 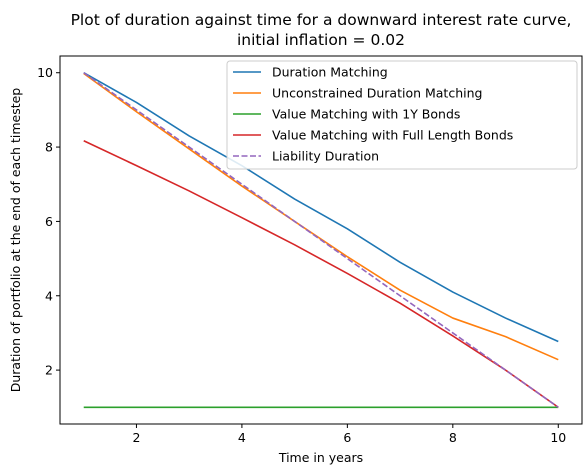 What do you see at coordinates (330, 72) in the screenshot?
I see `legend-label-1: Duration Matching` at bounding box center [330, 72].